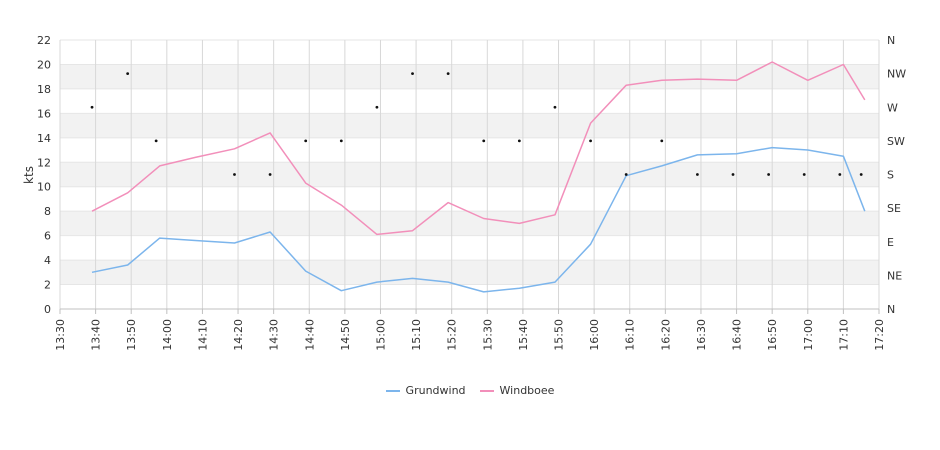  What do you see at coordinates (345, 335) in the screenshot?
I see `x-tick-label: 14:50` at bounding box center [345, 335].